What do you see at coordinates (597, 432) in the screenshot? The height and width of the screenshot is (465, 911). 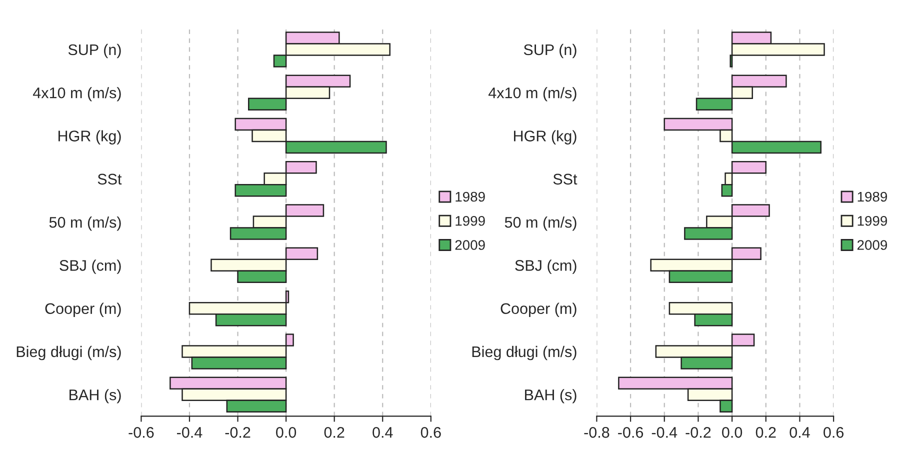 I see `x-tick-label: -0.8` at bounding box center [597, 432].